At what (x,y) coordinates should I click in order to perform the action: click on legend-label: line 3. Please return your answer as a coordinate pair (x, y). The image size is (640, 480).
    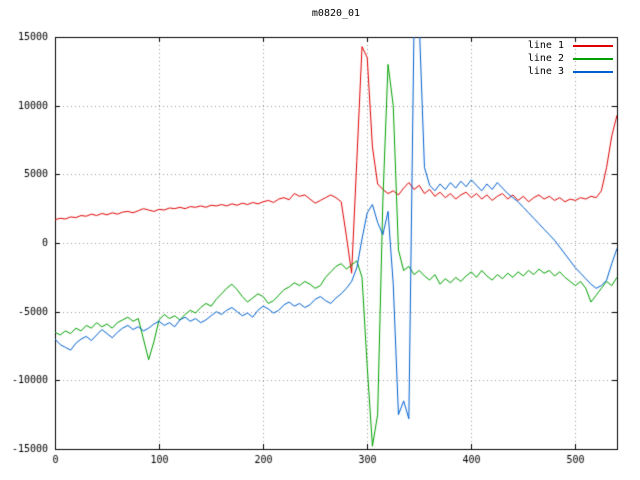
    Looking at the image, I should click on (545, 71).